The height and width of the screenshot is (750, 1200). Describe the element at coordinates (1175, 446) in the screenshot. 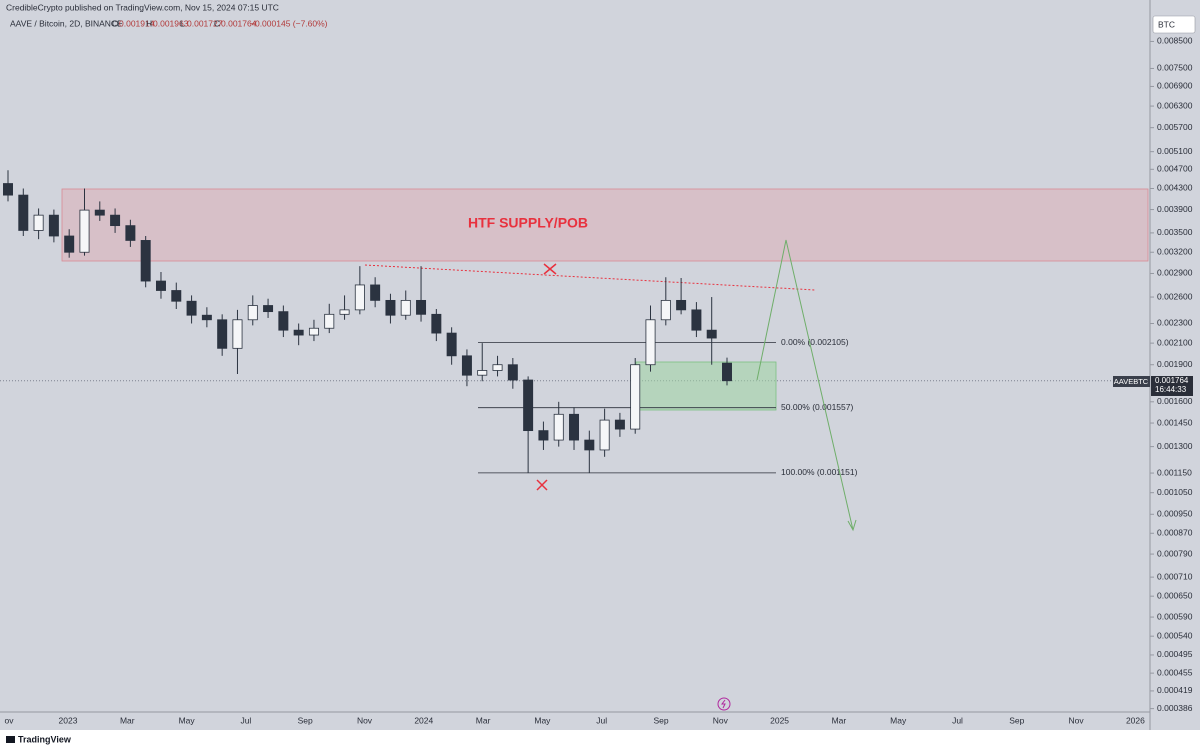

I see `y-tick-label: 0.001300` at that location.